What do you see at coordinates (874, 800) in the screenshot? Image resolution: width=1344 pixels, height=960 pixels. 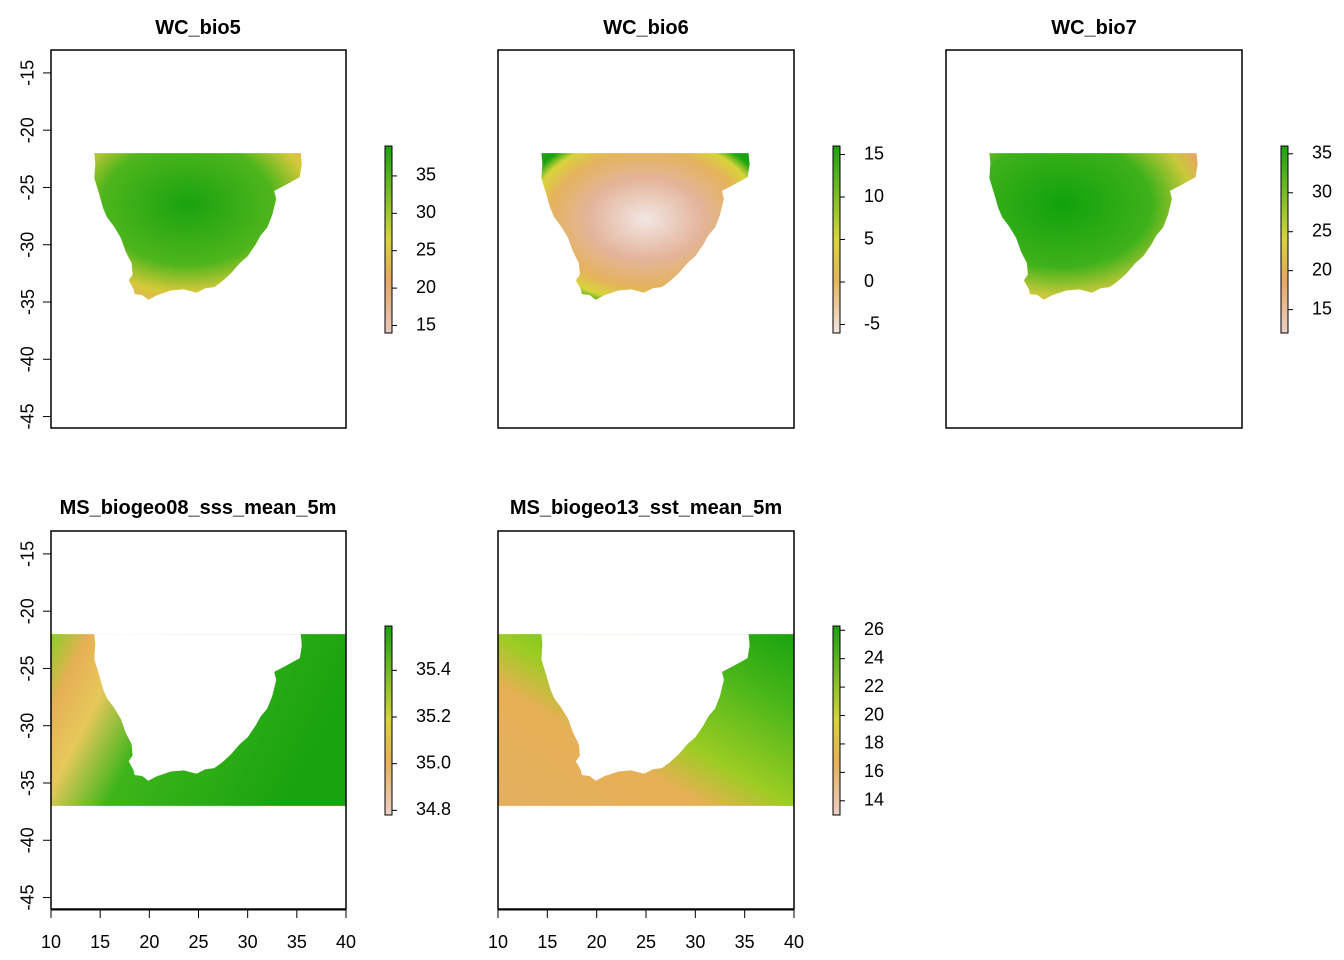 I see `colorbar-tick-label: 14` at bounding box center [874, 800].